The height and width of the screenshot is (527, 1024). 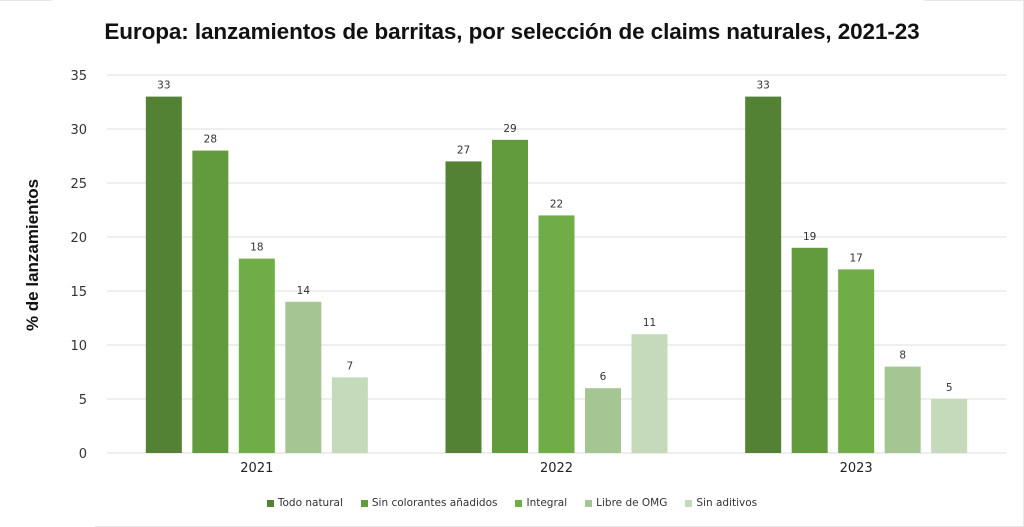 I want to click on y-tick-label: 35, so click(x=78, y=76).